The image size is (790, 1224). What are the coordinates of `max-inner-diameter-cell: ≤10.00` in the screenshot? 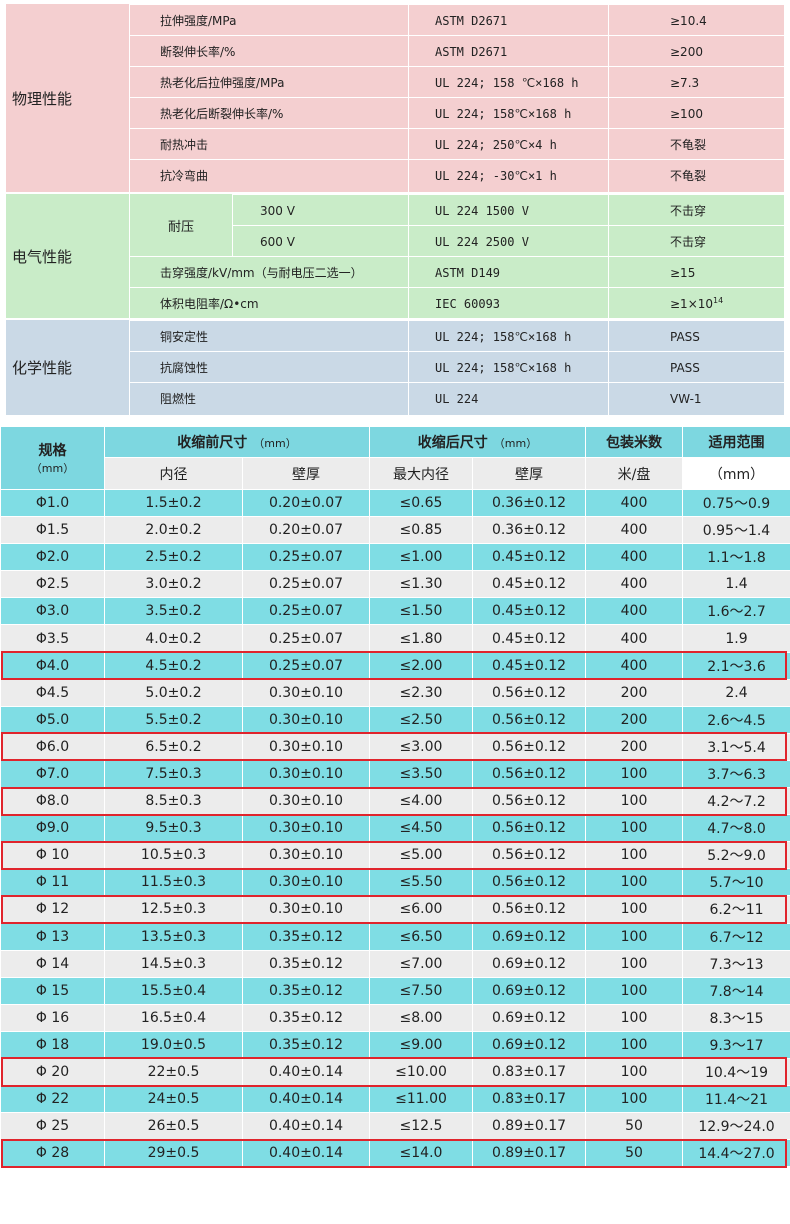 It's located at (421, 1072).